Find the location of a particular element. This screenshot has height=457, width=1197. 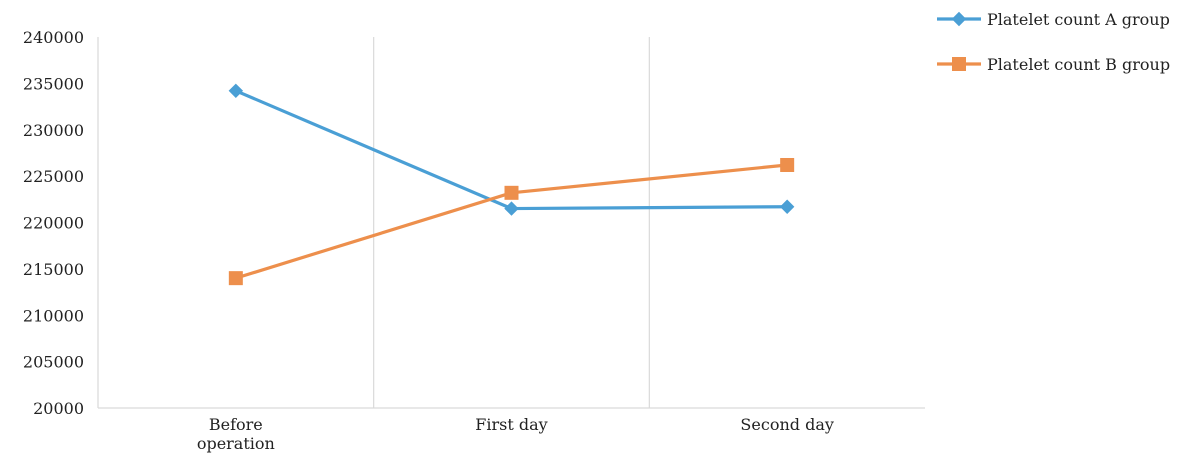

series-line is located at coordinates (511, 221).